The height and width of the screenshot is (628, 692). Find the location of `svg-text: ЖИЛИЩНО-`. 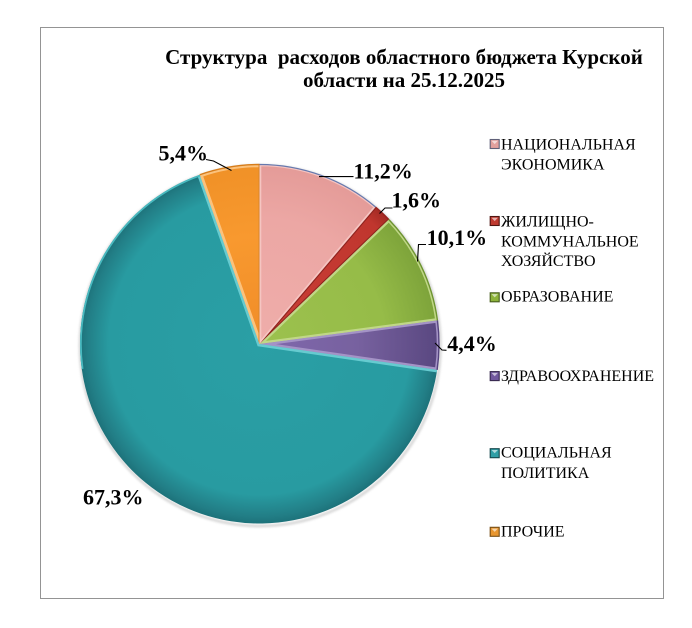

svg-text: ЖИЛИЩНО- is located at coordinates (547, 222).